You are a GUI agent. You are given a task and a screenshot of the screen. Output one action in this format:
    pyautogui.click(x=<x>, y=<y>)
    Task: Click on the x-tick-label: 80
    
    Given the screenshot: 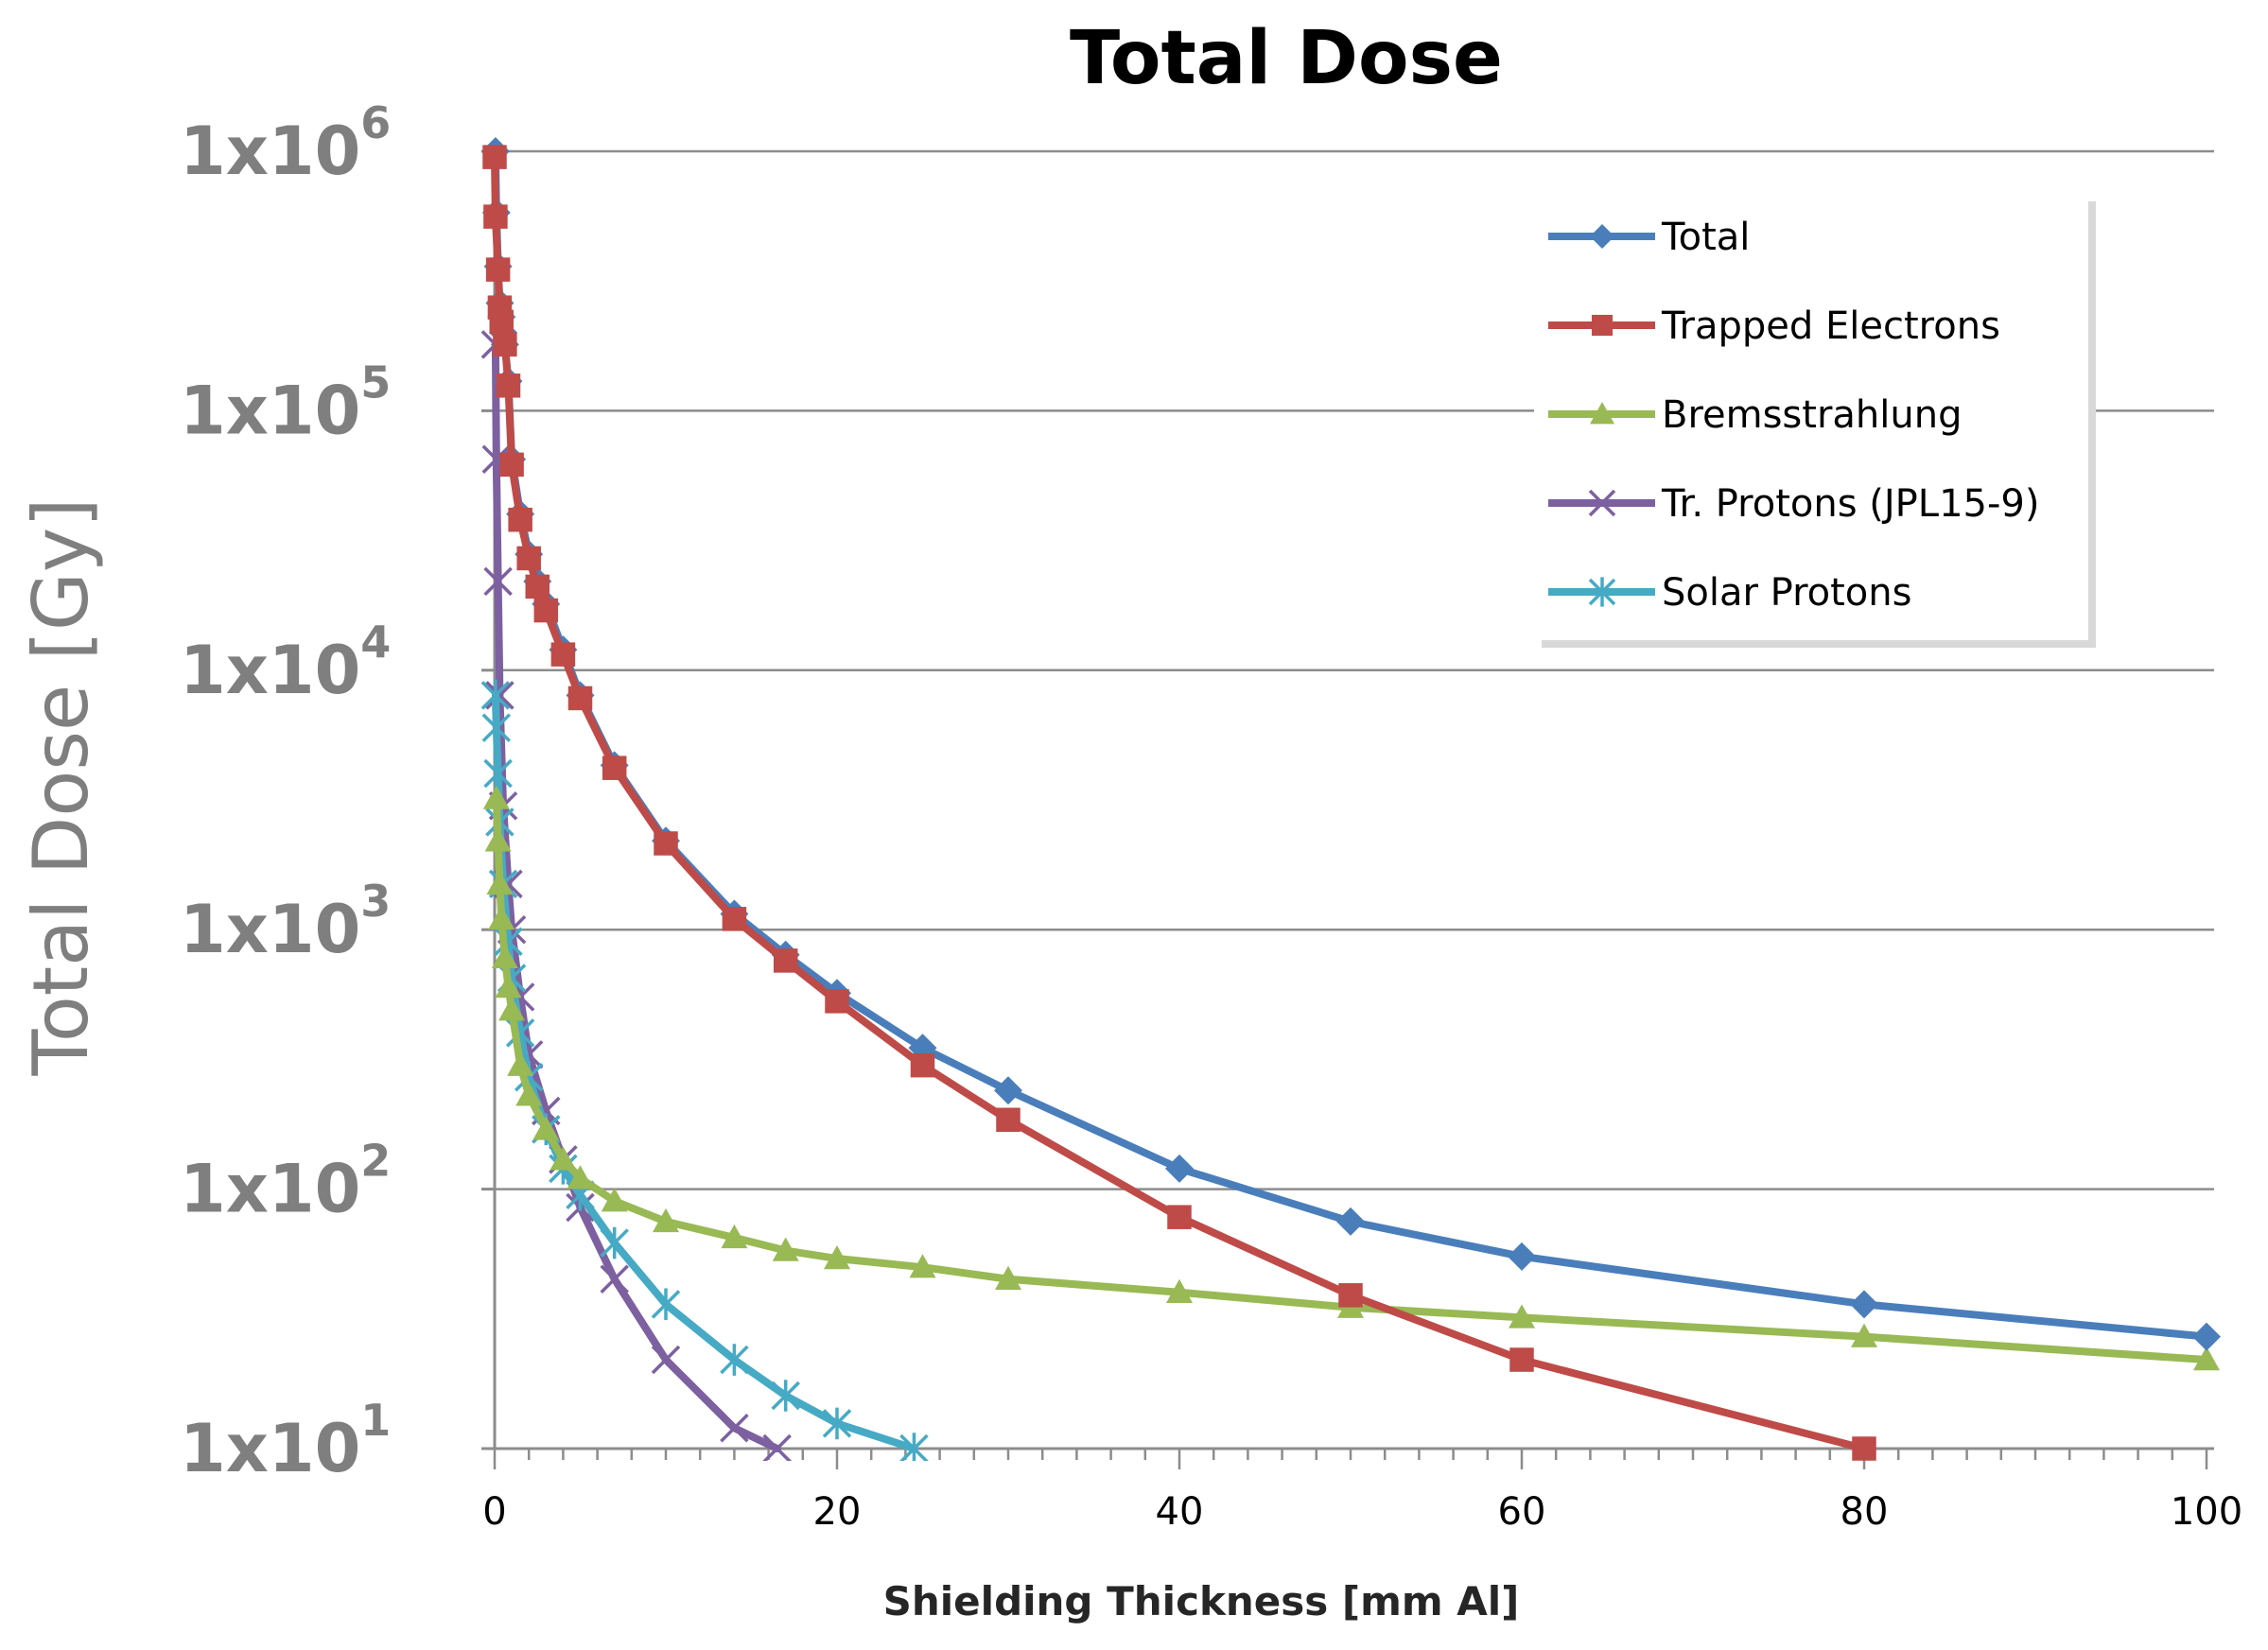 What is the action you would take?
    pyautogui.click(x=1865, y=1512)
    